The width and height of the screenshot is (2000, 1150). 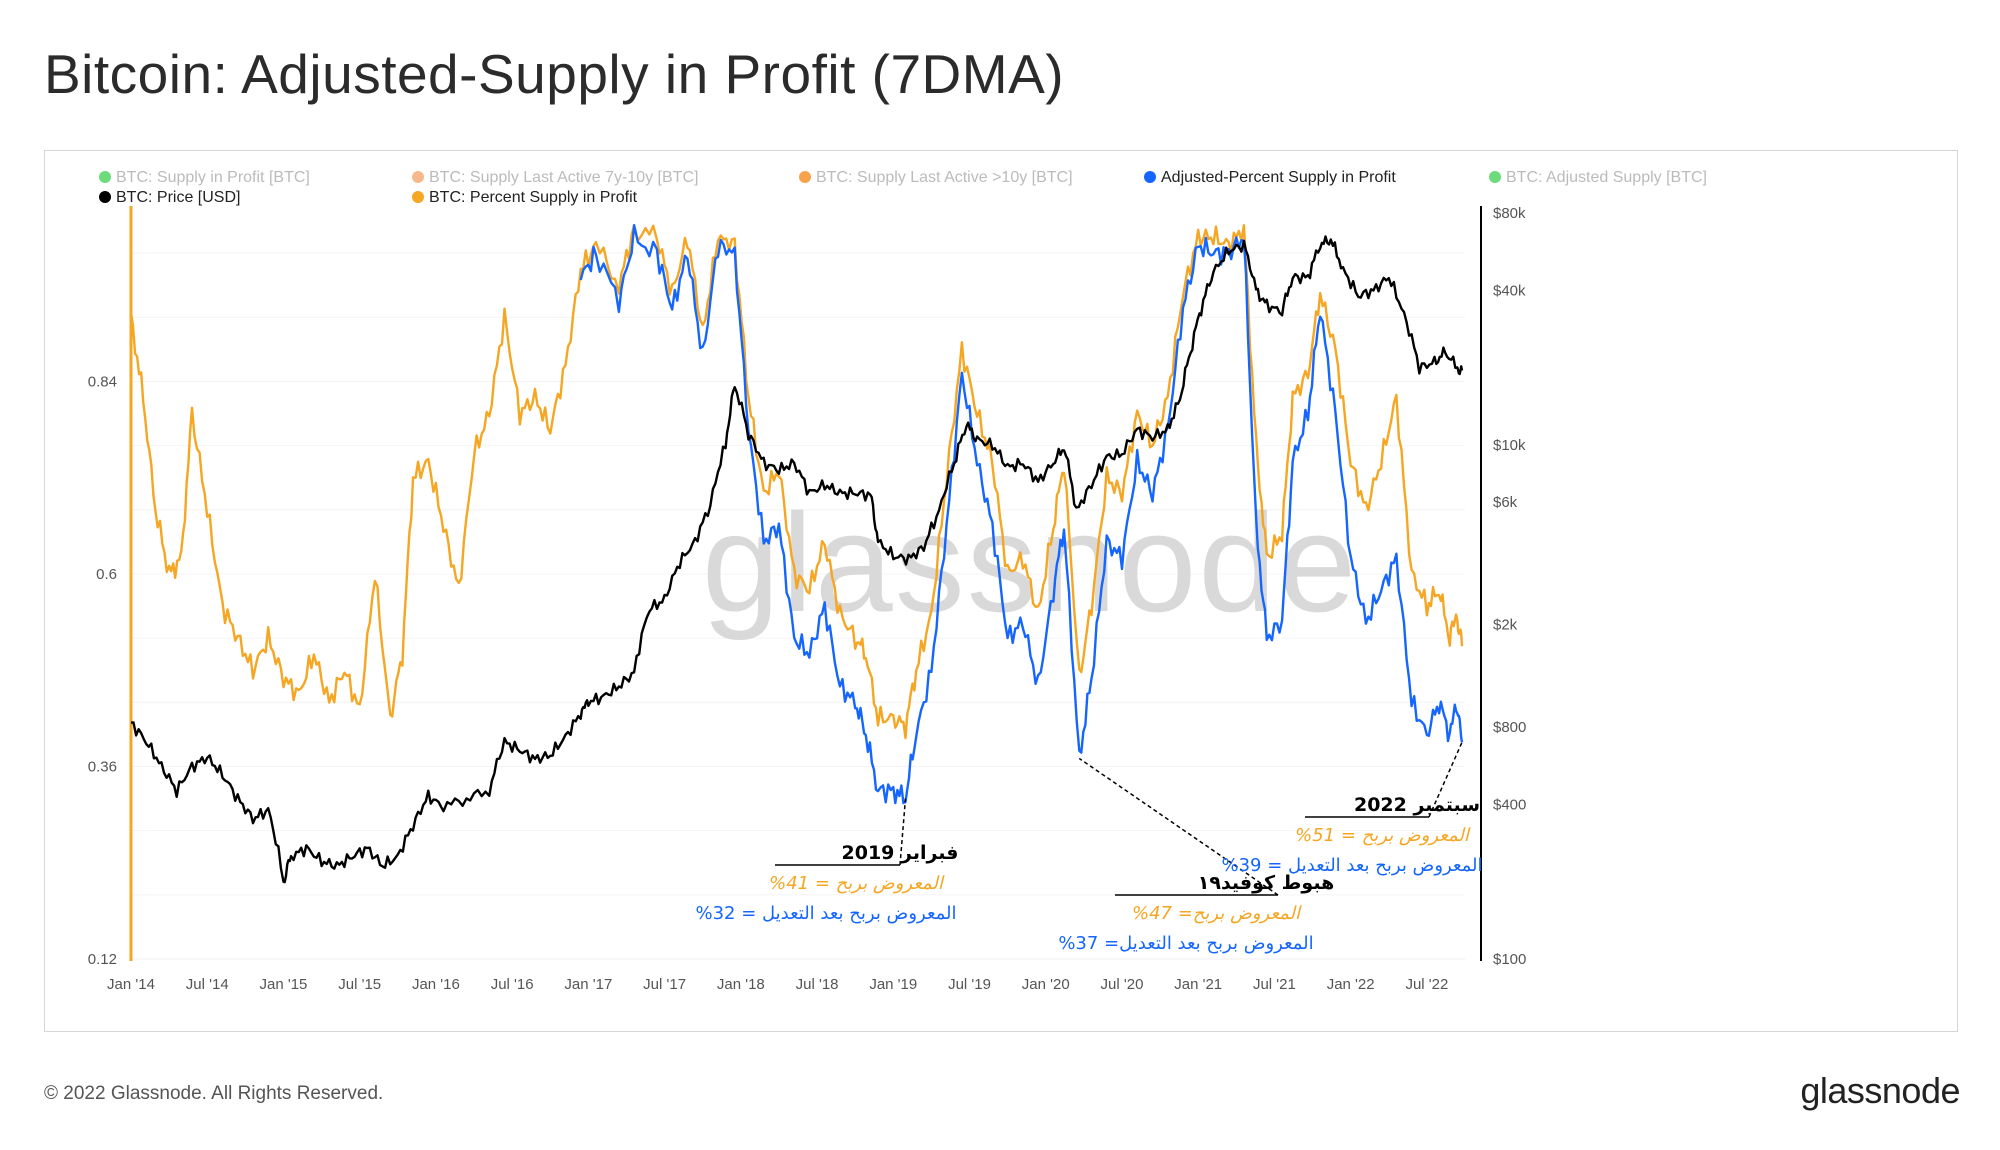 What do you see at coordinates (1185, 943) in the screenshot?
I see `annotation-adjusted-profit: المعروض بربح بعد التعديل= 37%` at bounding box center [1185, 943].